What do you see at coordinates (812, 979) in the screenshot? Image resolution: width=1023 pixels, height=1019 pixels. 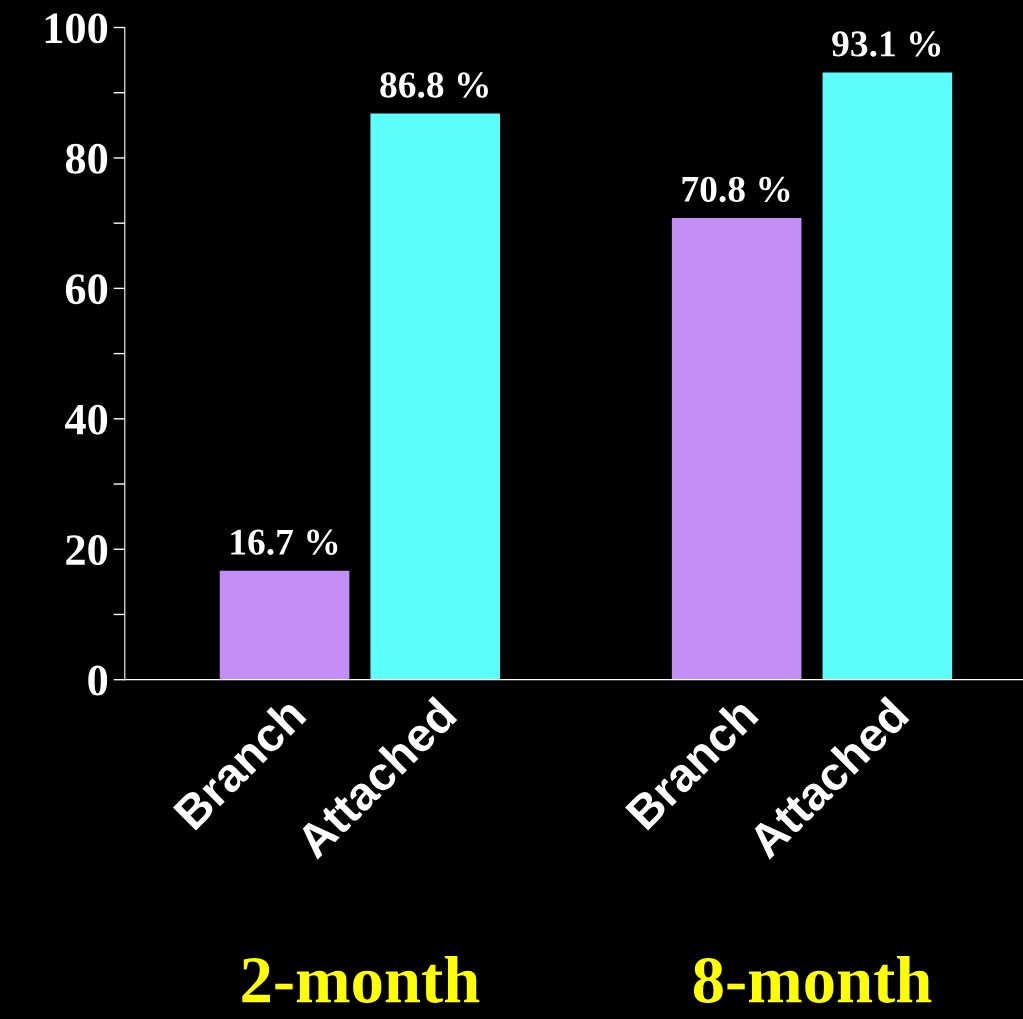 I see `text: 8-month` at bounding box center [812, 979].